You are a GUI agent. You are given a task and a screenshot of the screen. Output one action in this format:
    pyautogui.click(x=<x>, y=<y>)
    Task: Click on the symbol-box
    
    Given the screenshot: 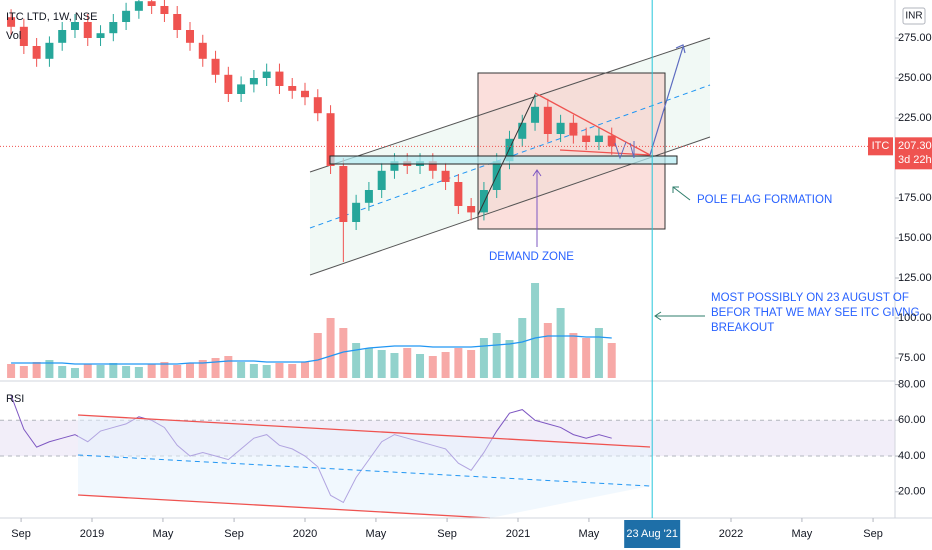 What is the action you would take?
    pyautogui.click(x=880, y=146)
    